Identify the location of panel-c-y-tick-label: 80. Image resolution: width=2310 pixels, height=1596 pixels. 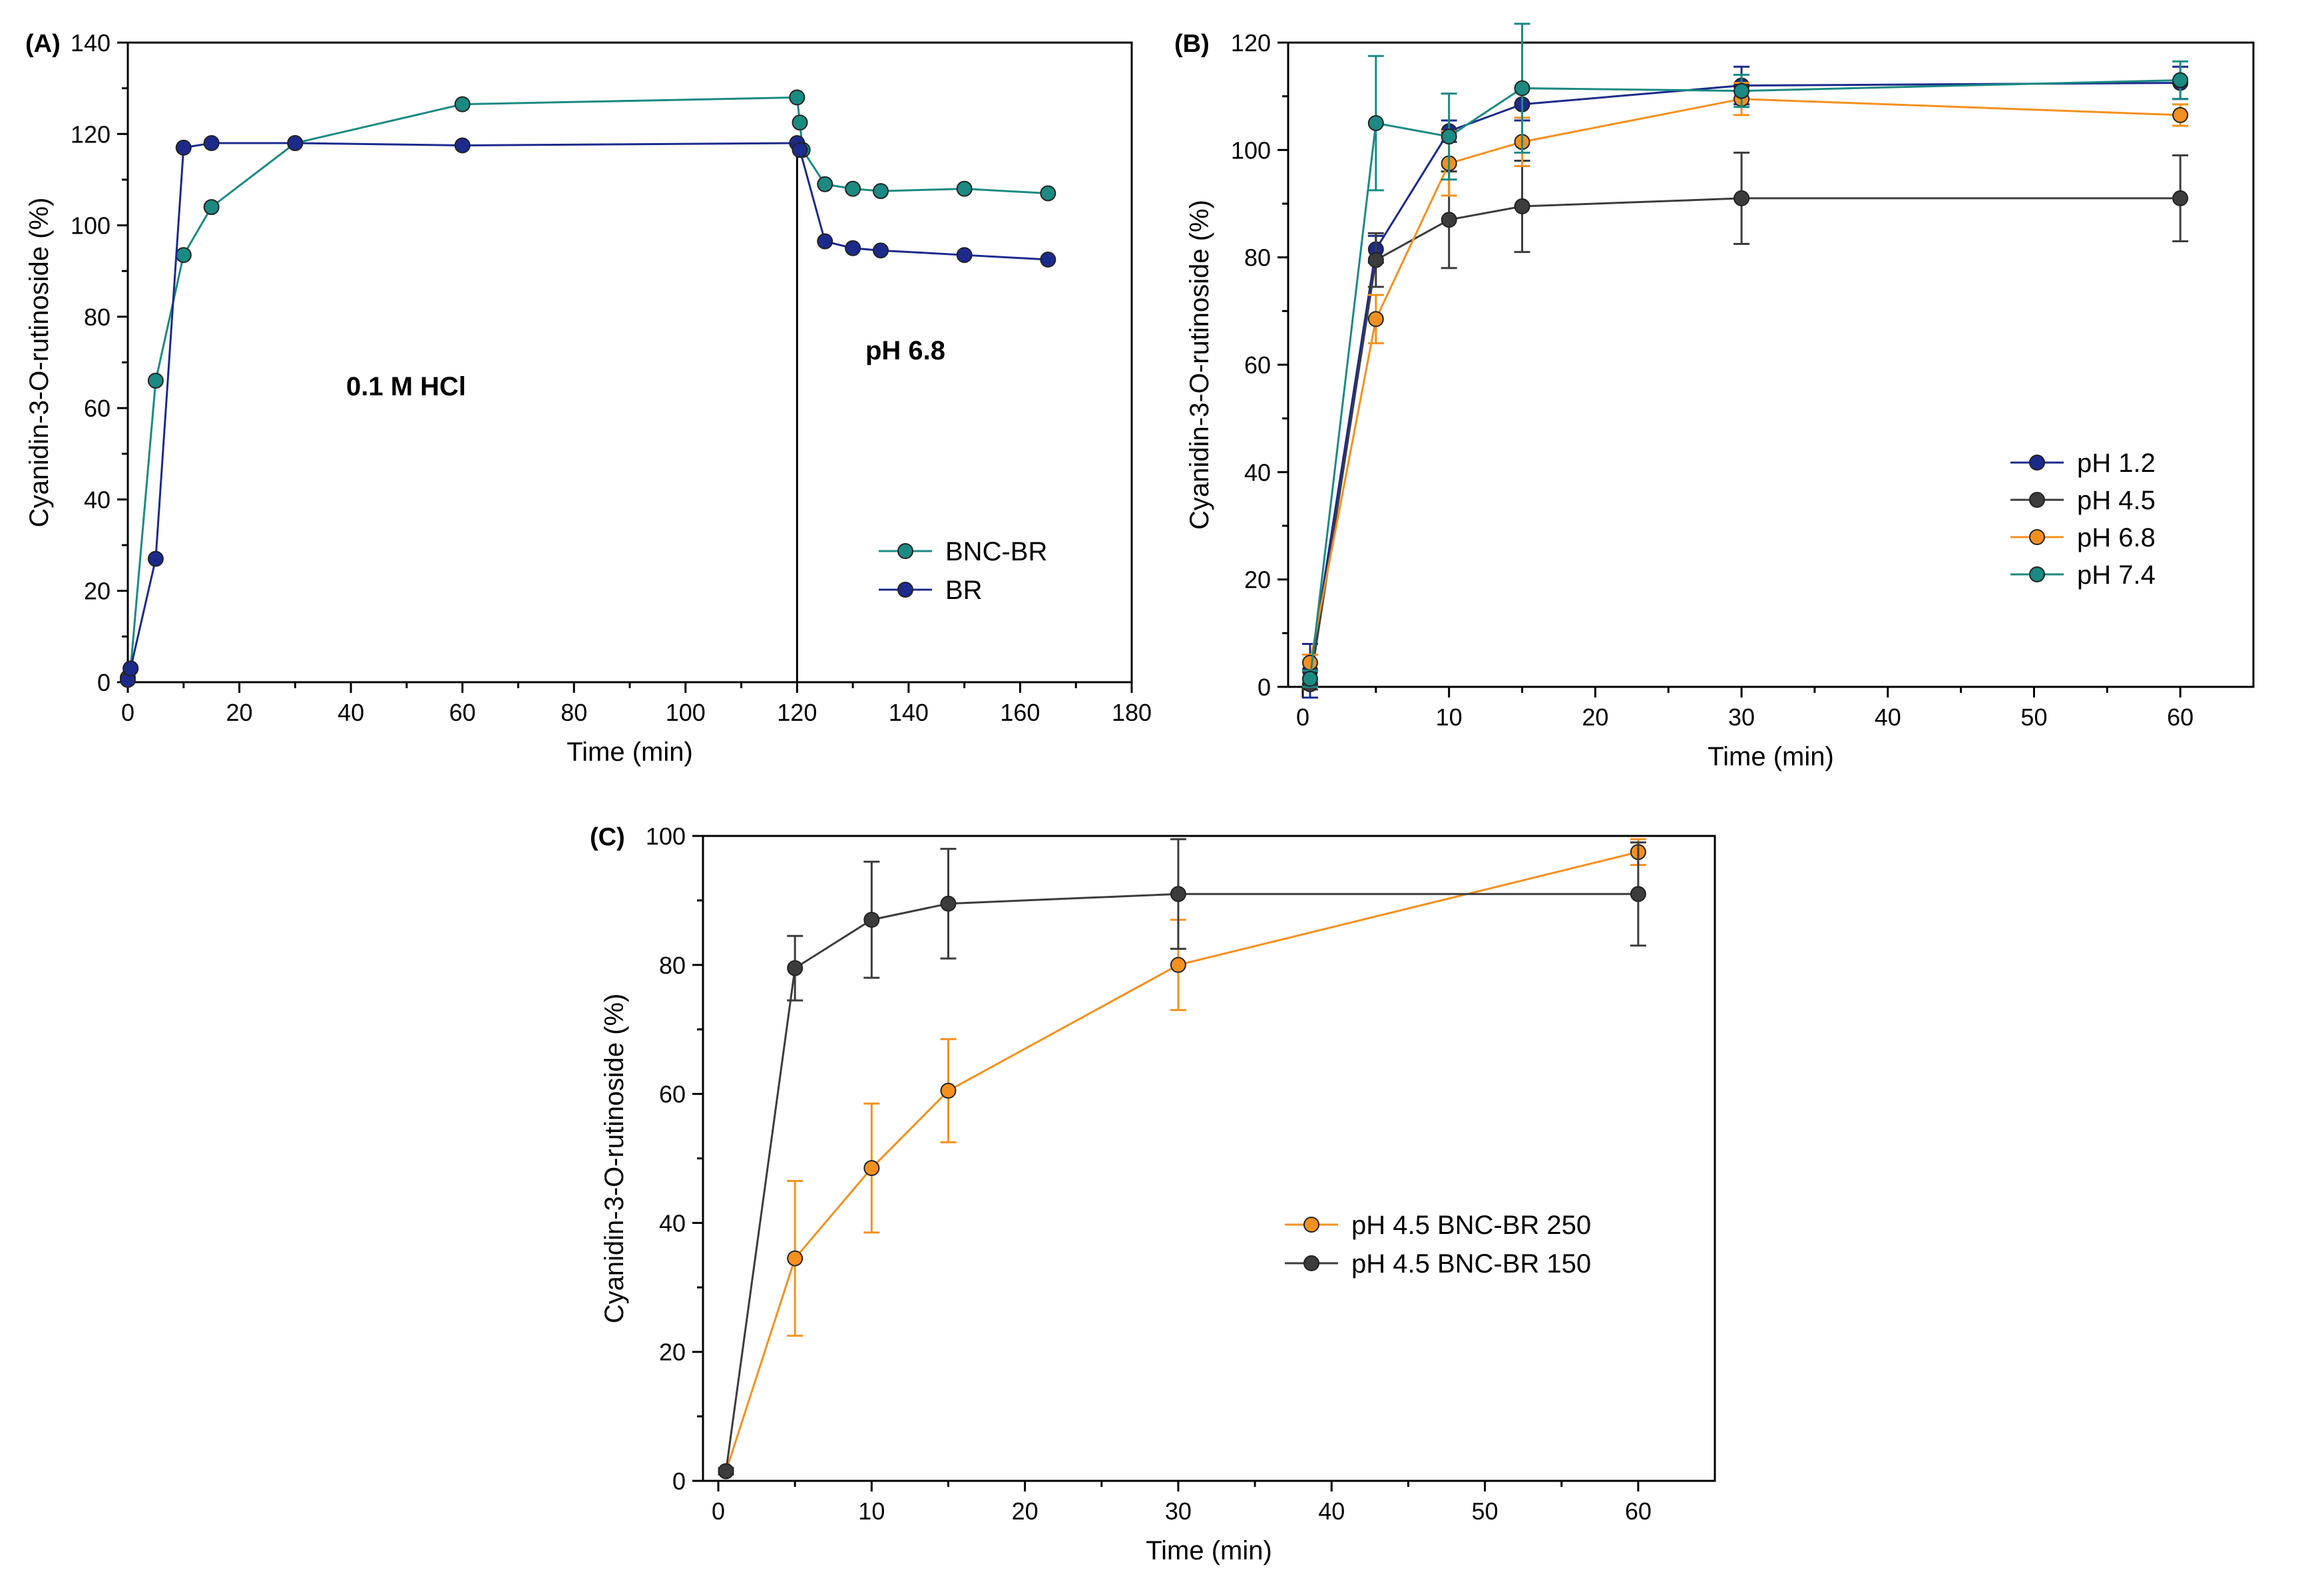
(673, 965).